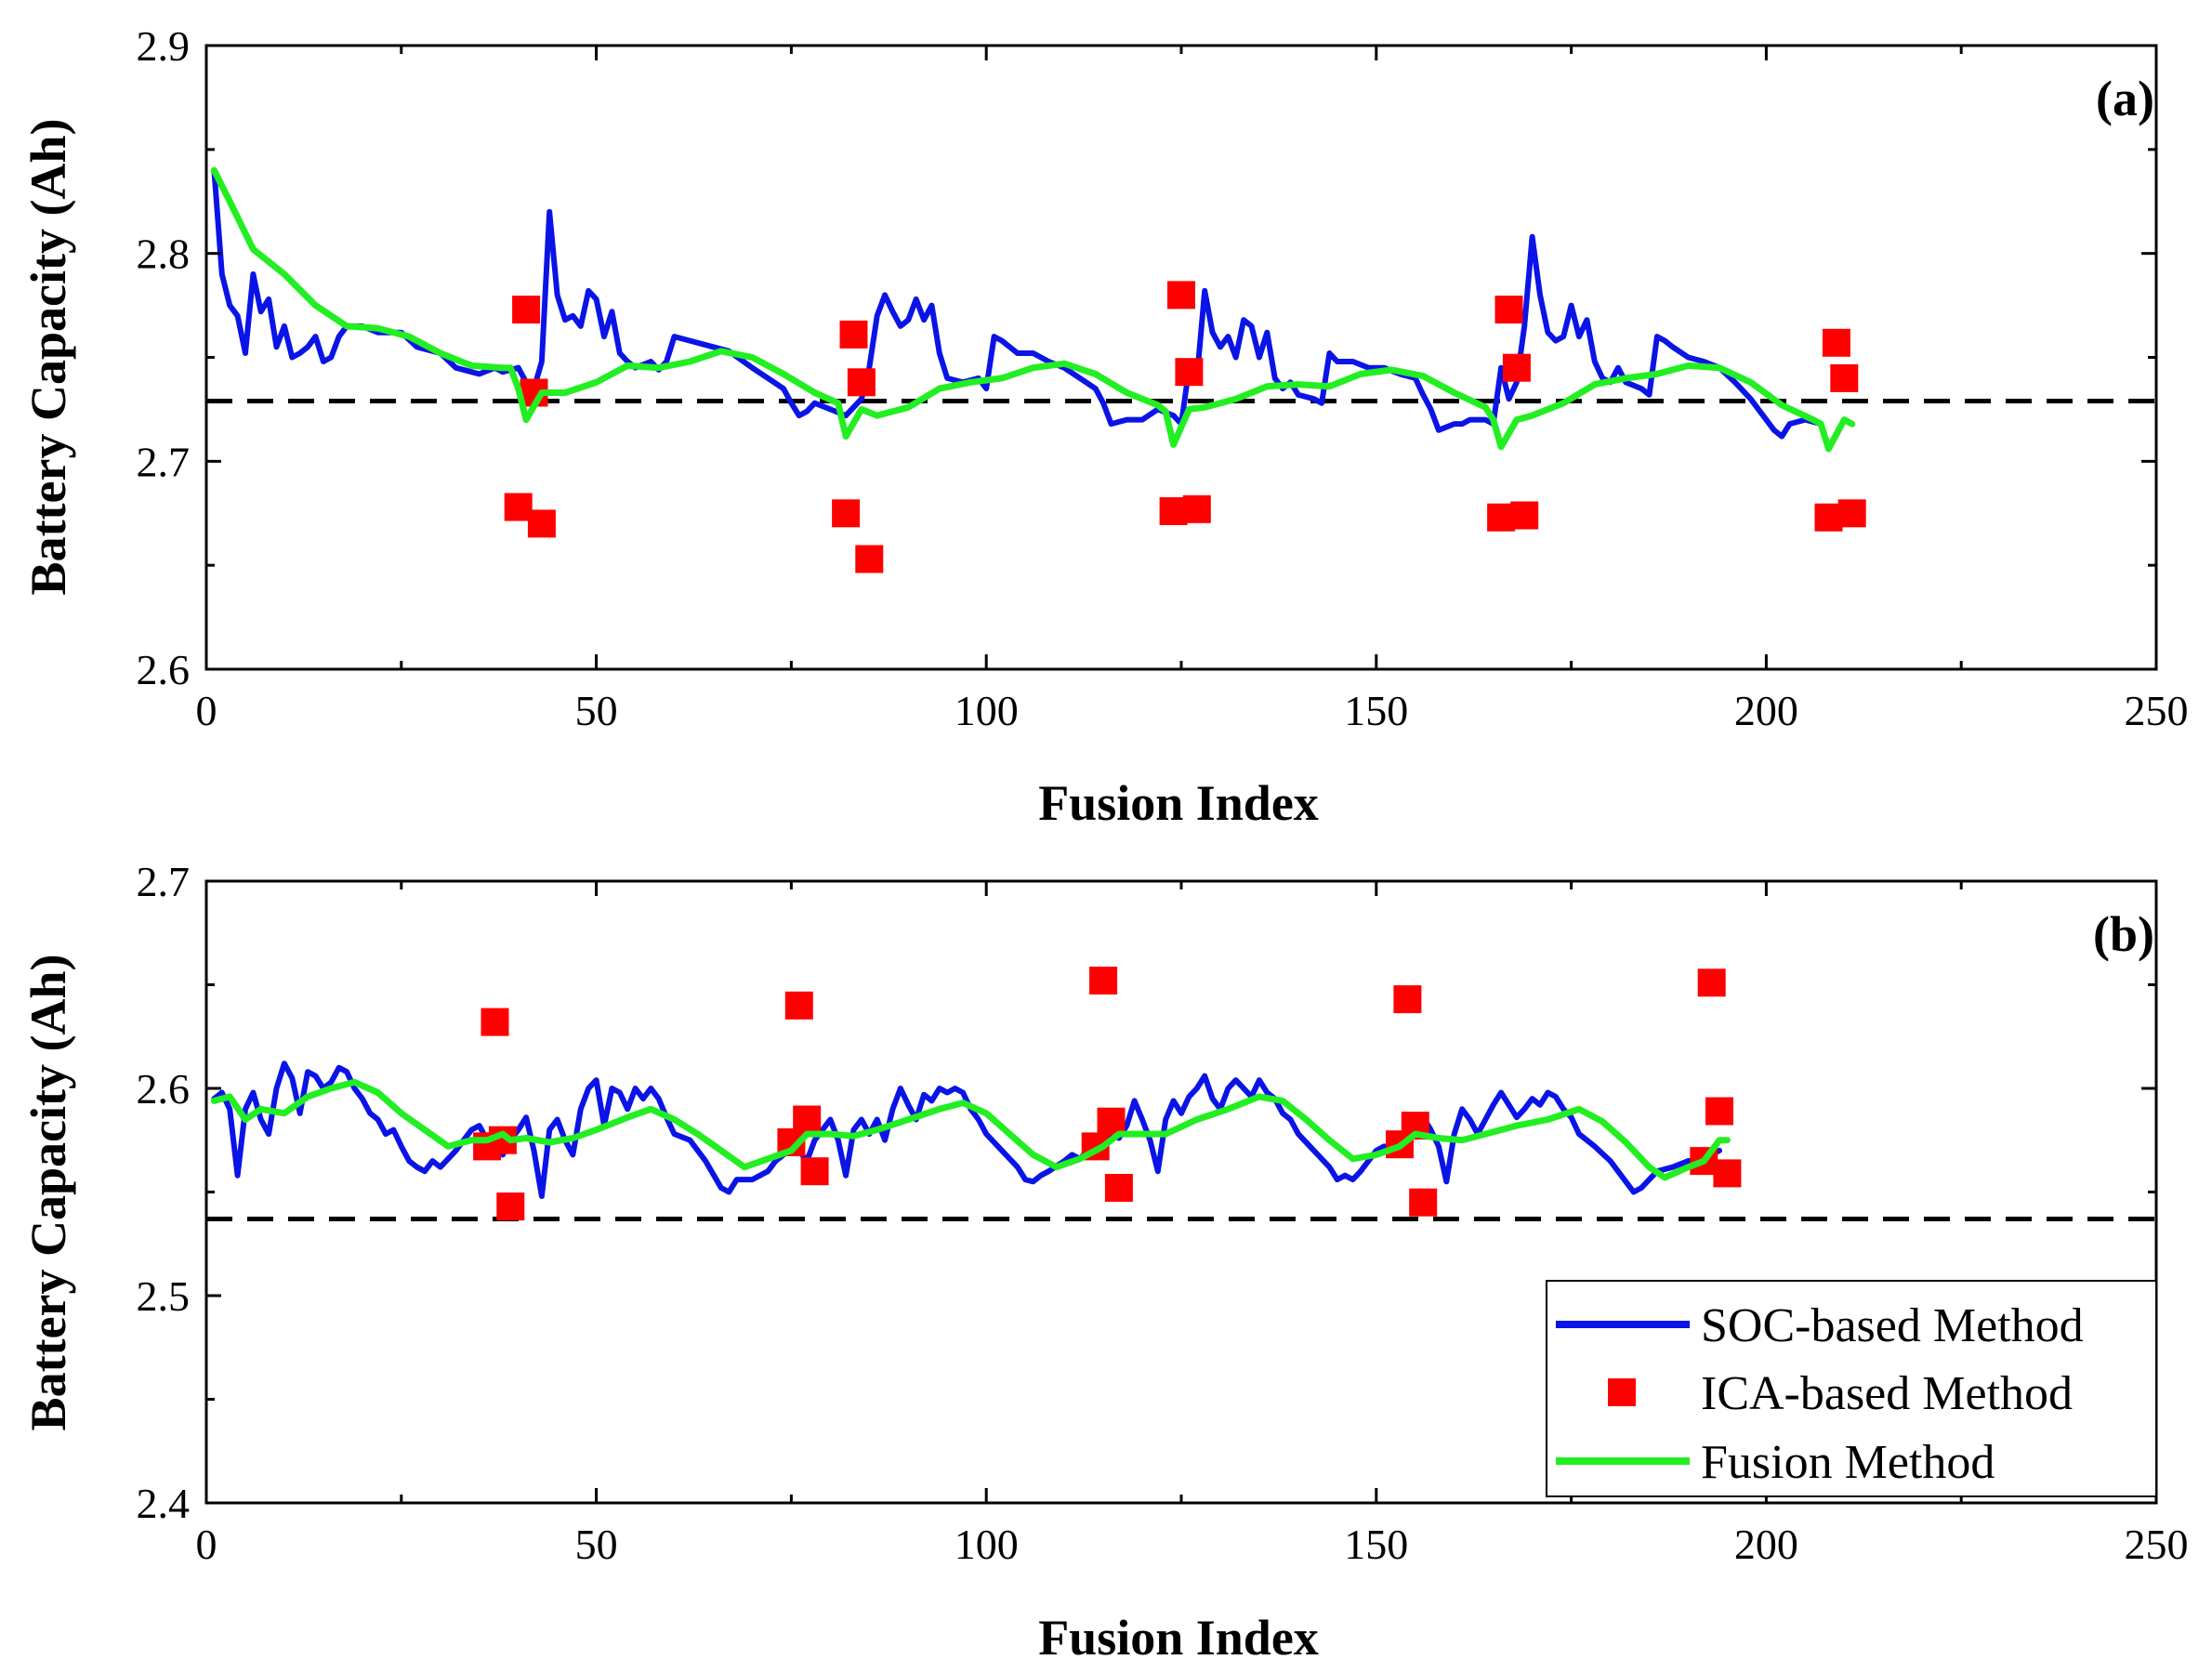  Describe the element at coordinates (1178, 803) in the screenshot. I see `x-axis-label-a: Fusion Index` at that location.